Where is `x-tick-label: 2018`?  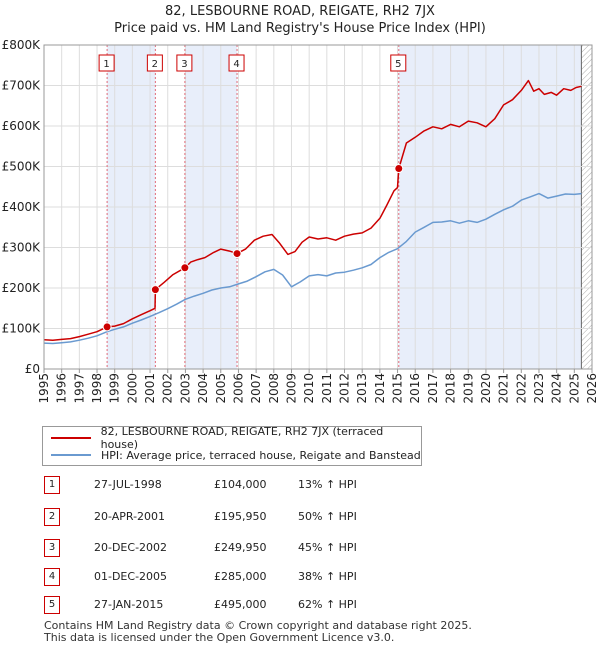 x-tick-label: 2018 is located at coordinates (451, 388).